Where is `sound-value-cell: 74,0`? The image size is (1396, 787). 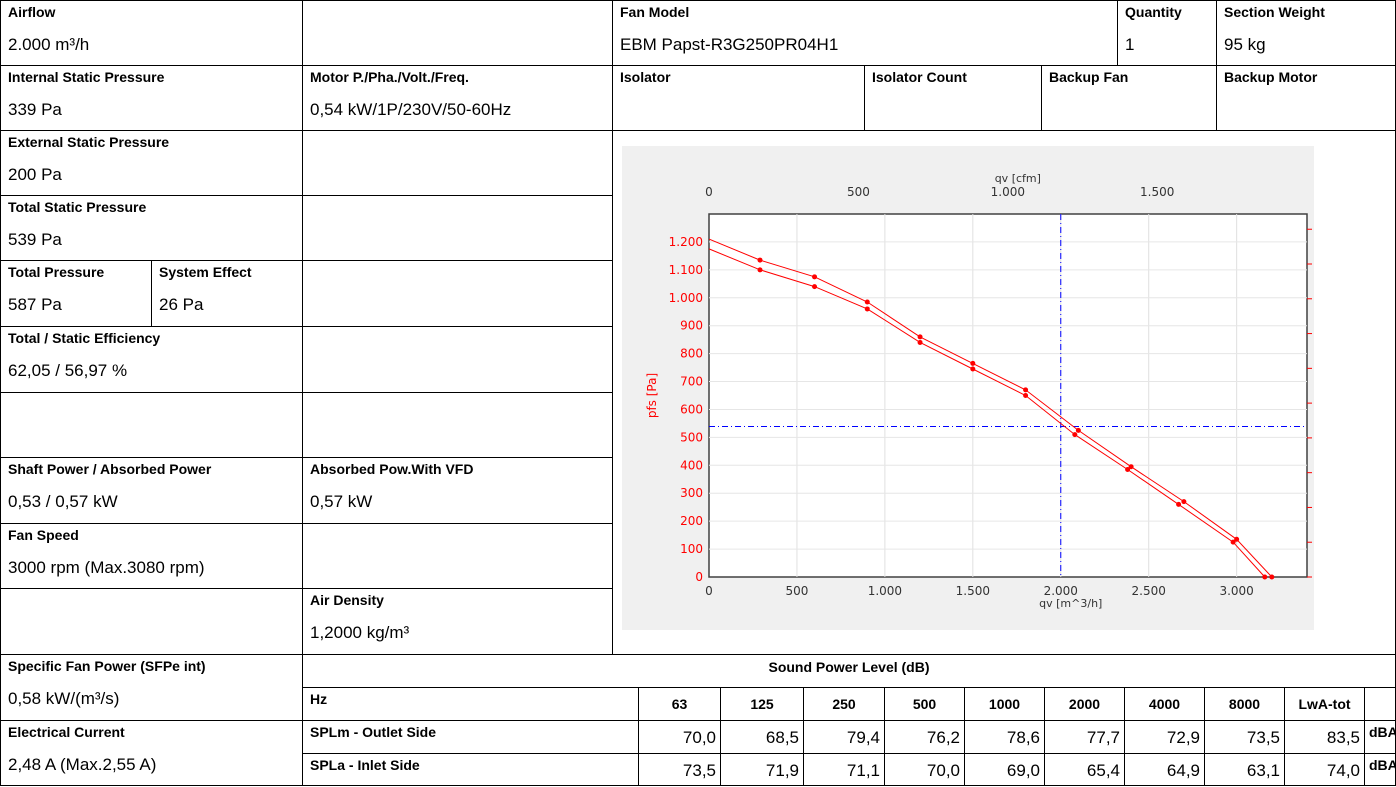
sound-value-cell: 74,0 is located at coordinates (1324, 769).